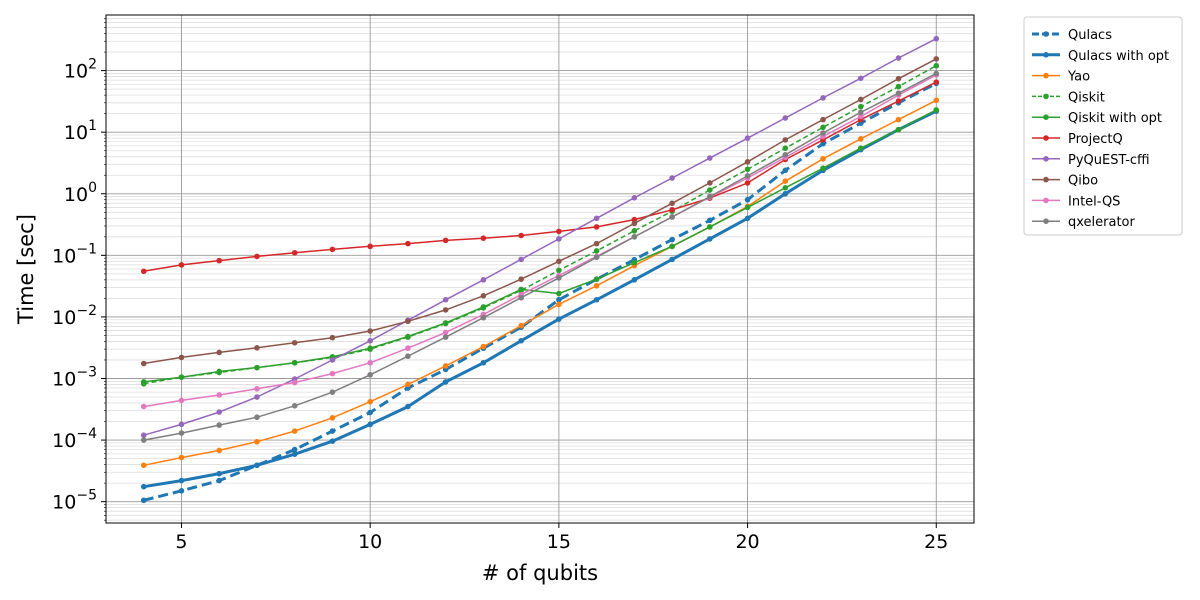 The width and height of the screenshot is (1200, 600). I want to click on y-tick-label: 10¹, so click(80, 131).